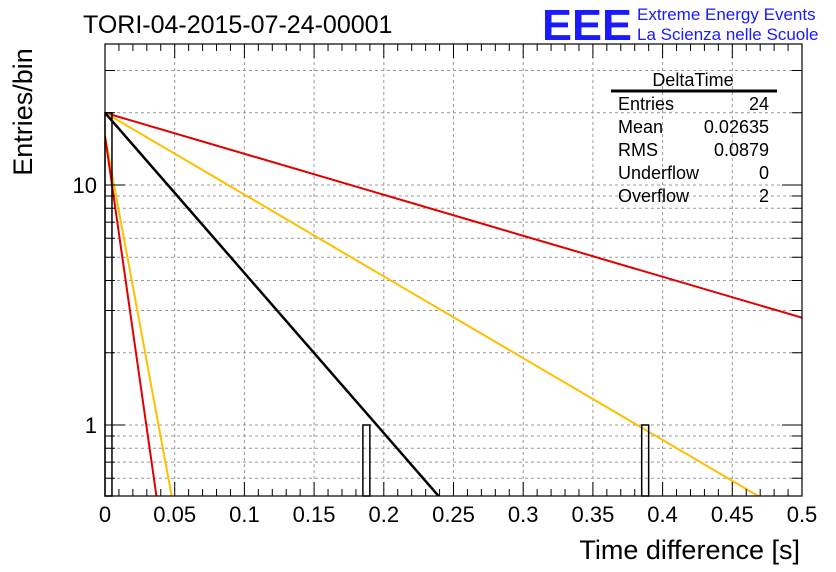 The image size is (836, 572). Describe the element at coordinates (638, 150) in the screenshot. I see `stats-label: RMS` at that location.